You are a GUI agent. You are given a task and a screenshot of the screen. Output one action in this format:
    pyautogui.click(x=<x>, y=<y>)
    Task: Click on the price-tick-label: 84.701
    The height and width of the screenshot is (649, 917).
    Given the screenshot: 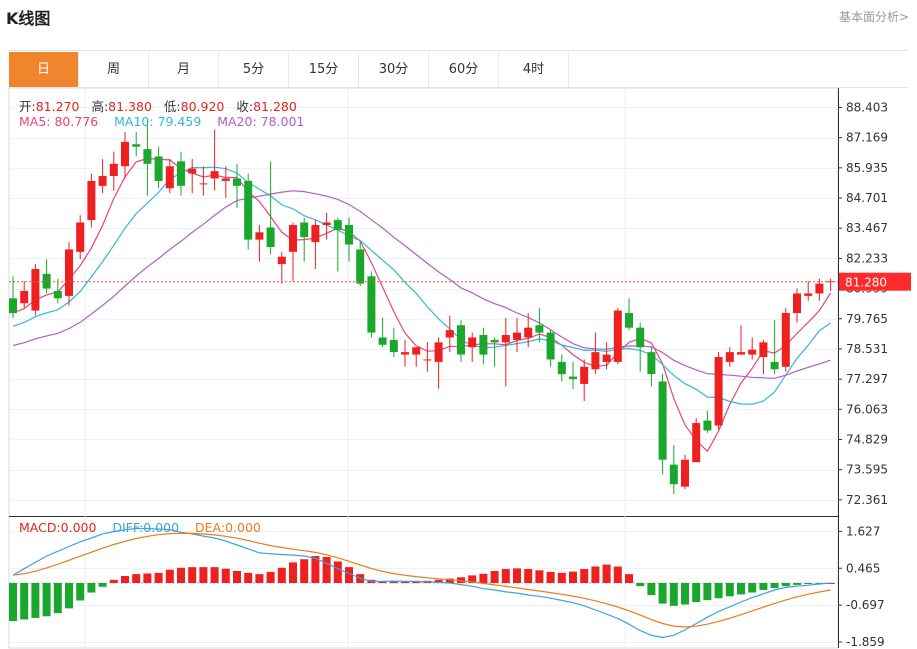 What is the action you would take?
    pyautogui.click(x=867, y=198)
    